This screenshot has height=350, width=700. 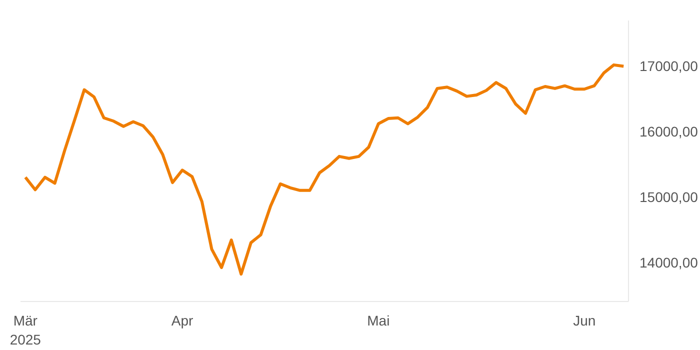 What do you see at coordinates (669, 196) in the screenshot?
I see `y-tick-label: 15000,00` at bounding box center [669, 196].